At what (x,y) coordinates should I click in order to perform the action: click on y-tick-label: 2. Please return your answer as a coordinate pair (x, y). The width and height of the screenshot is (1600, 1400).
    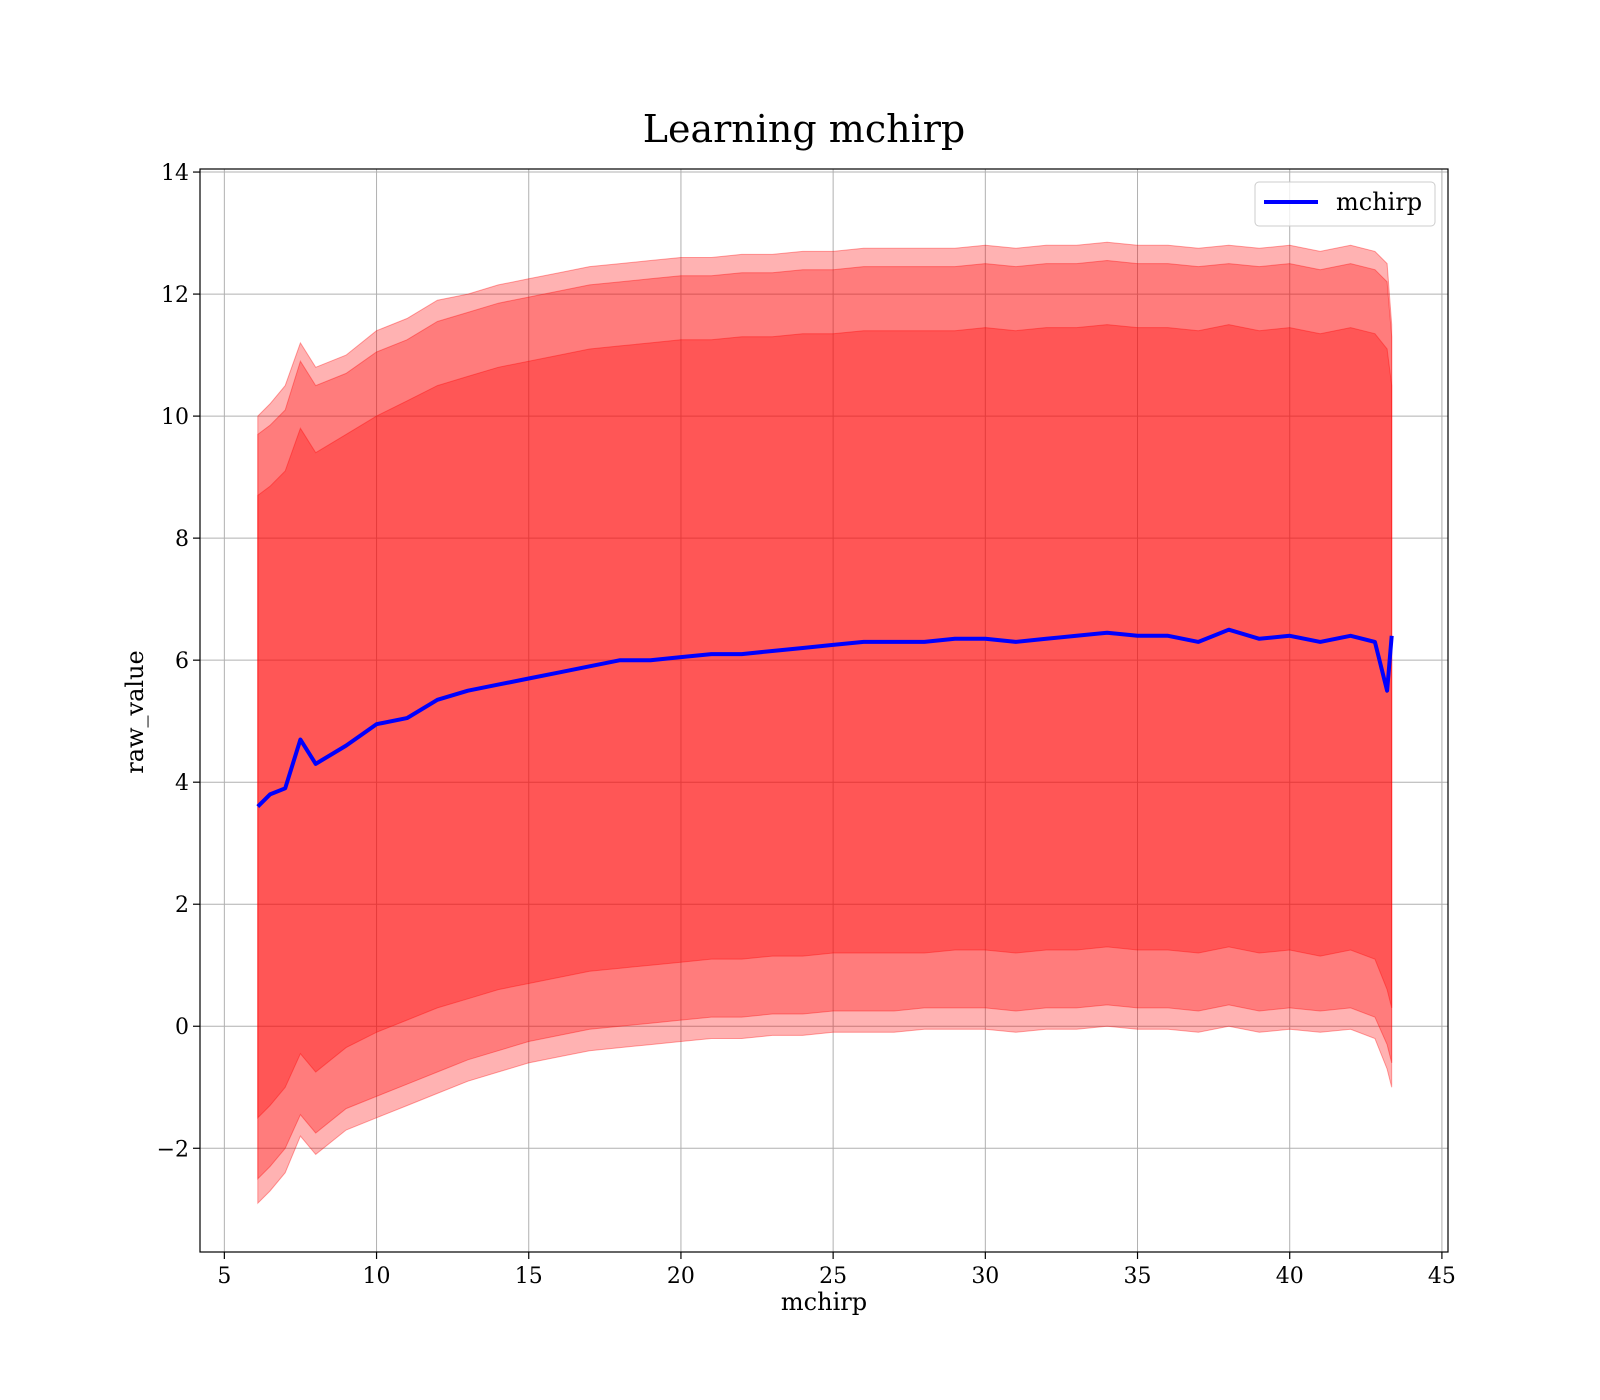
    Looking at the image, I should click on (182, 905).